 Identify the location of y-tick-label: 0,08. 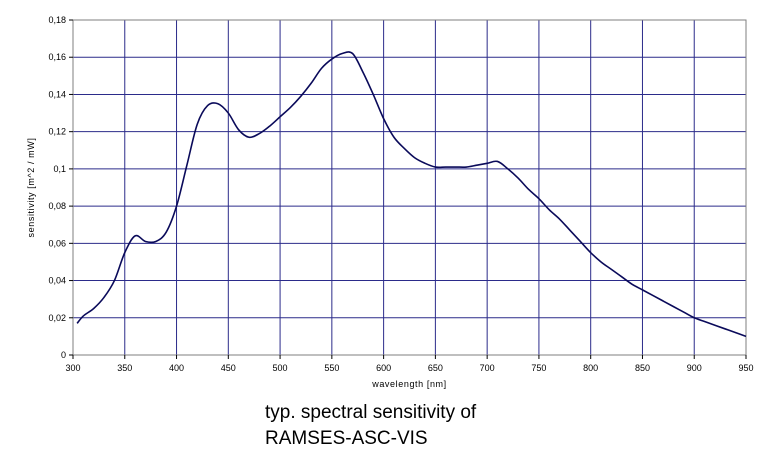
(57, 206).